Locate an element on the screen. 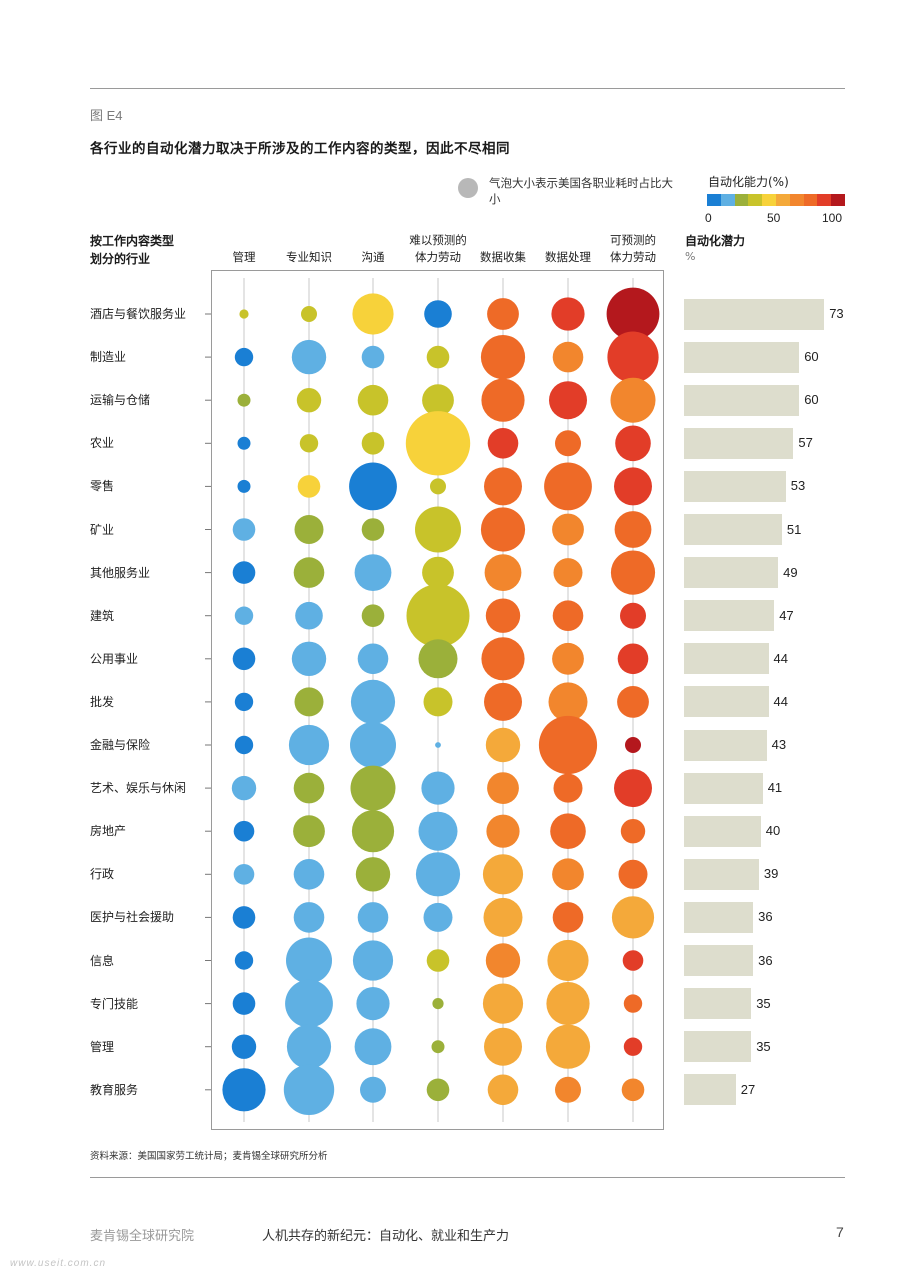  potential-value: 51 is located at coordinates (794, 529).